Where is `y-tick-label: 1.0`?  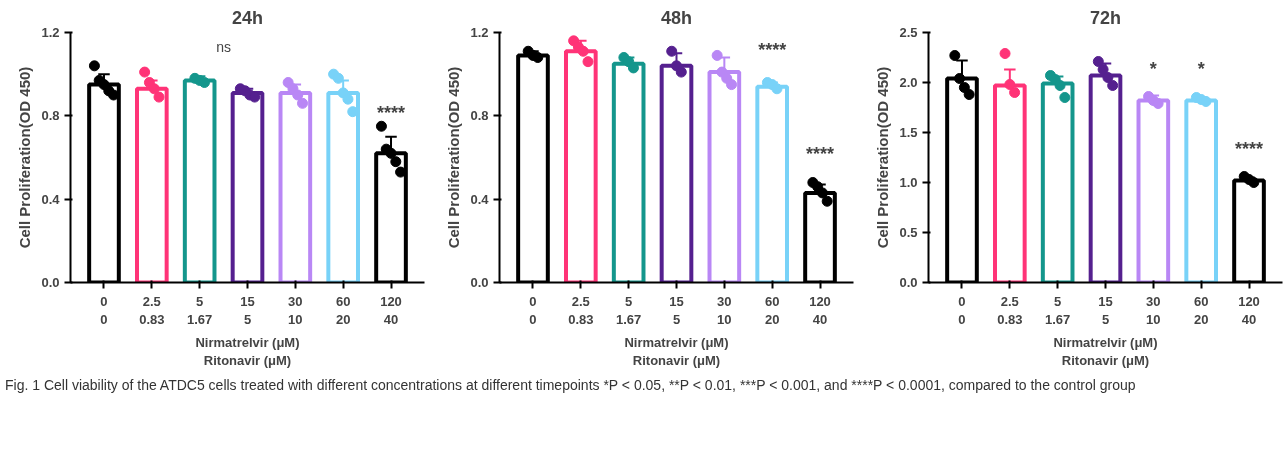
y-tick-label: 1.0 is located at coordinates (908, 182).